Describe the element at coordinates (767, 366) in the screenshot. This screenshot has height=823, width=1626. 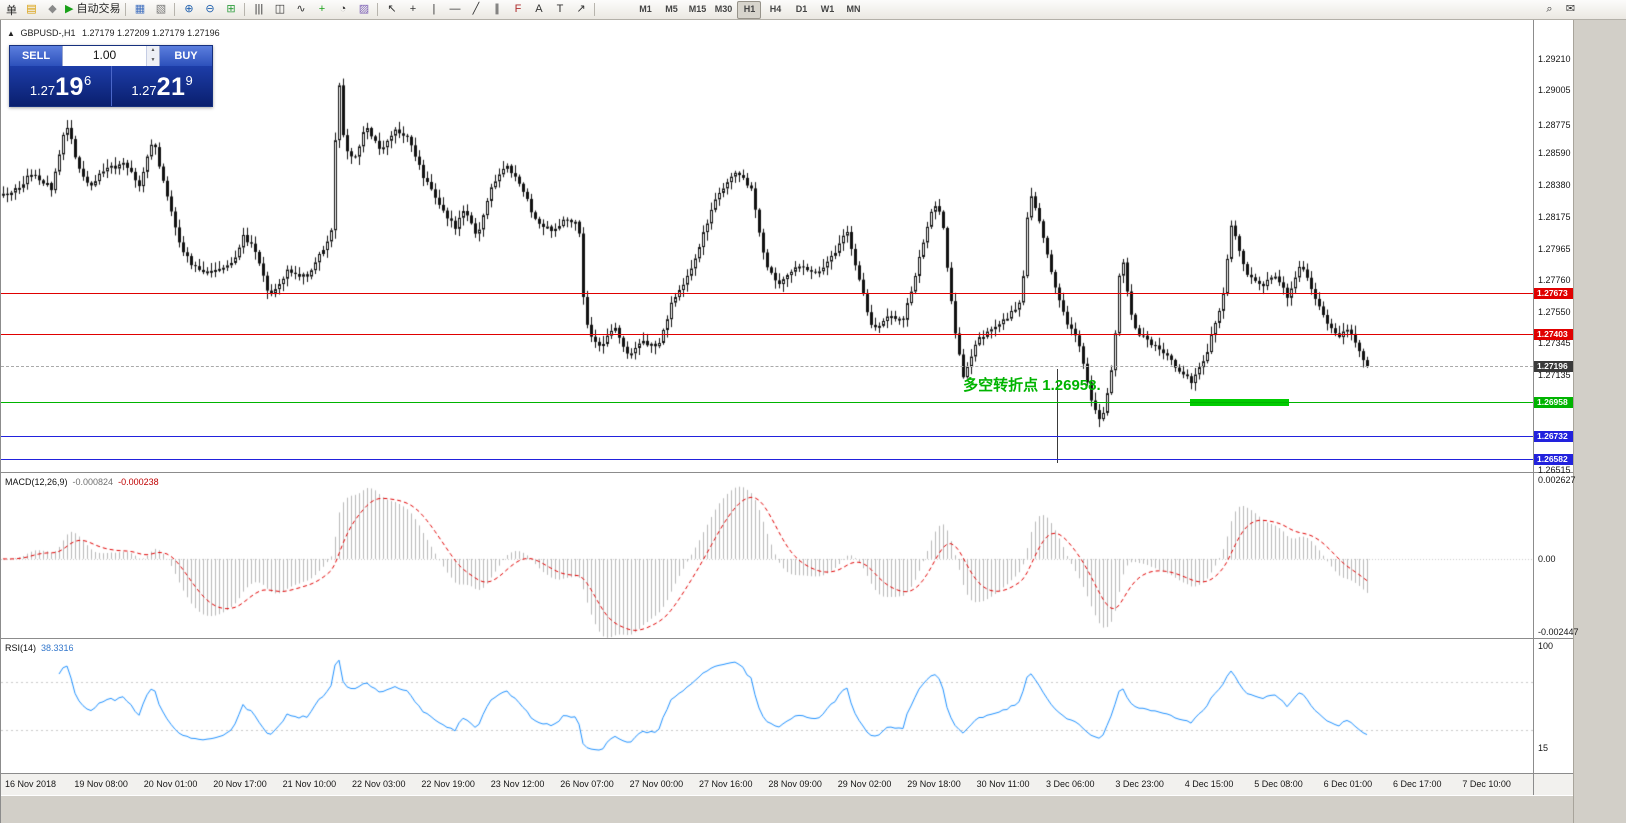
I see `level-line-1.27196` at that location.